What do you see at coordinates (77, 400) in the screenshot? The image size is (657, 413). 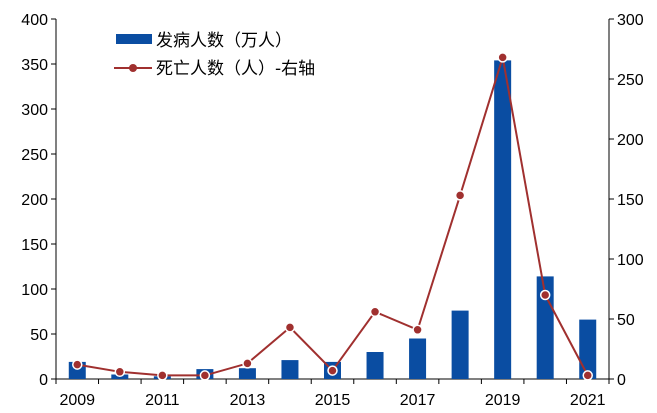 I see `x-tick-label: 2009` at bounding box center [77, 400].